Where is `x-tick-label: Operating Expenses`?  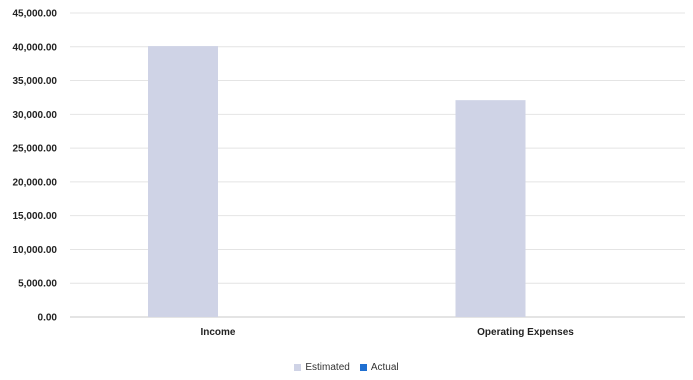 x-tick-label: Operating Expenses is located at coordinates (525, 332).